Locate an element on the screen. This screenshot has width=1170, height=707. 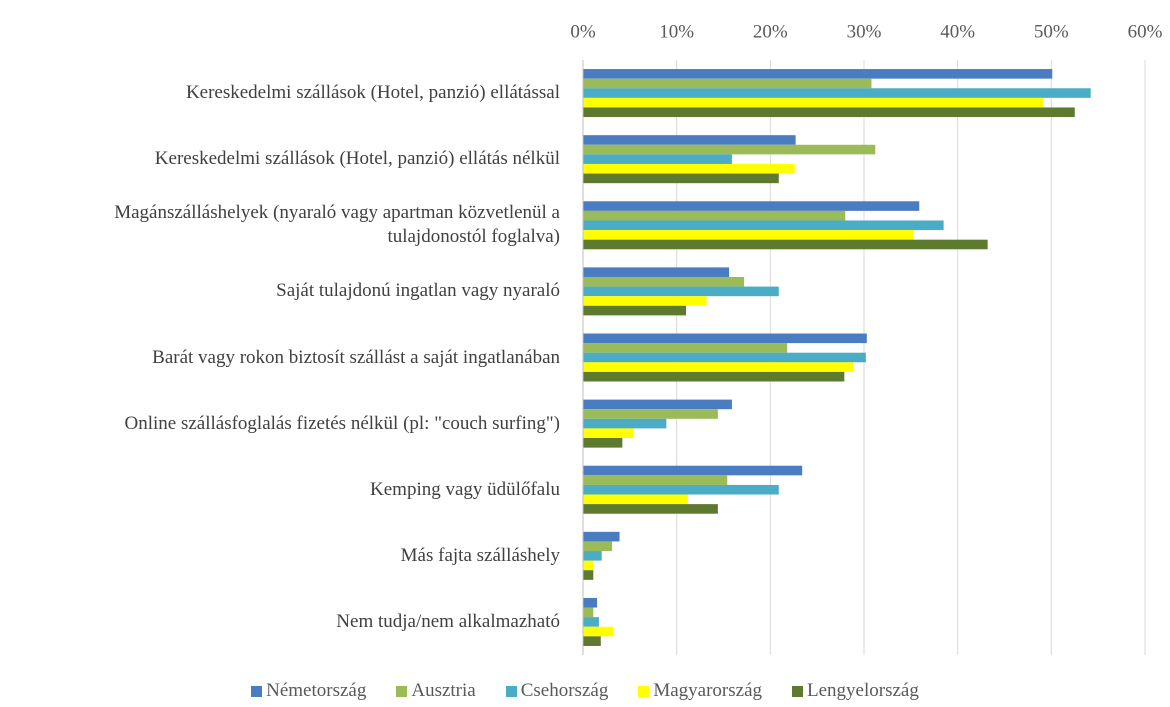
category-label: Saját tulajdonú ingatlan vagy nyaraló is located at coordinates (418, 291).